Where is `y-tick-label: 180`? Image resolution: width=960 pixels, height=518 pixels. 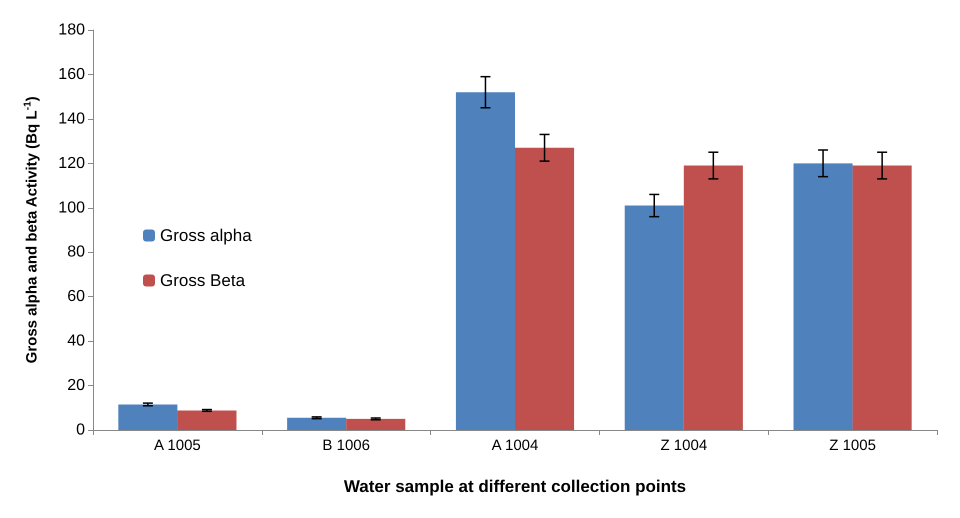 y-tick-label: 180 is located at coordinates (72, 30).